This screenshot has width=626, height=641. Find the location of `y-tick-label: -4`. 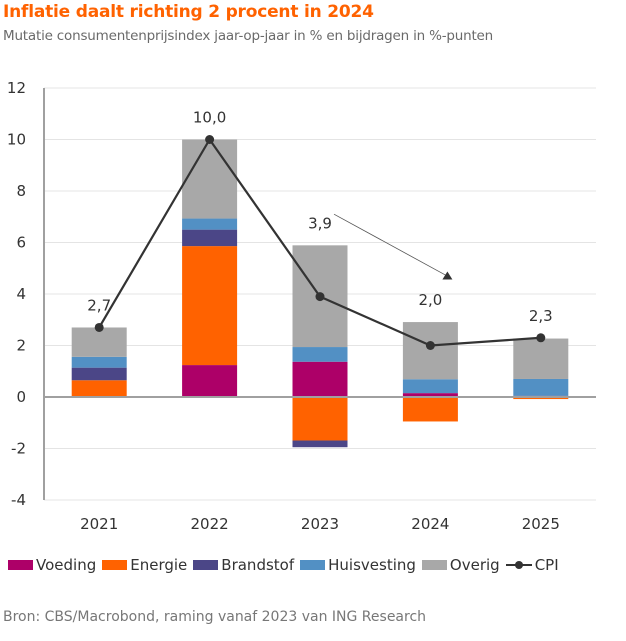

y-tick-label: -4 is located at coordinates (18, 500).